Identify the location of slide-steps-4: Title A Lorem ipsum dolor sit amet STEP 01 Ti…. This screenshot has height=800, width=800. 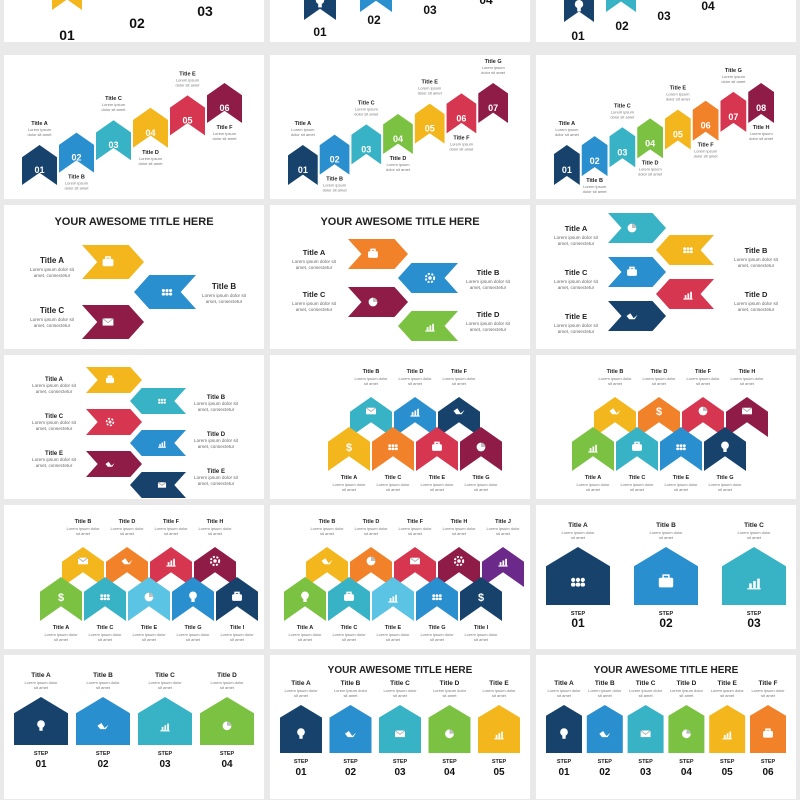
(134, 727).